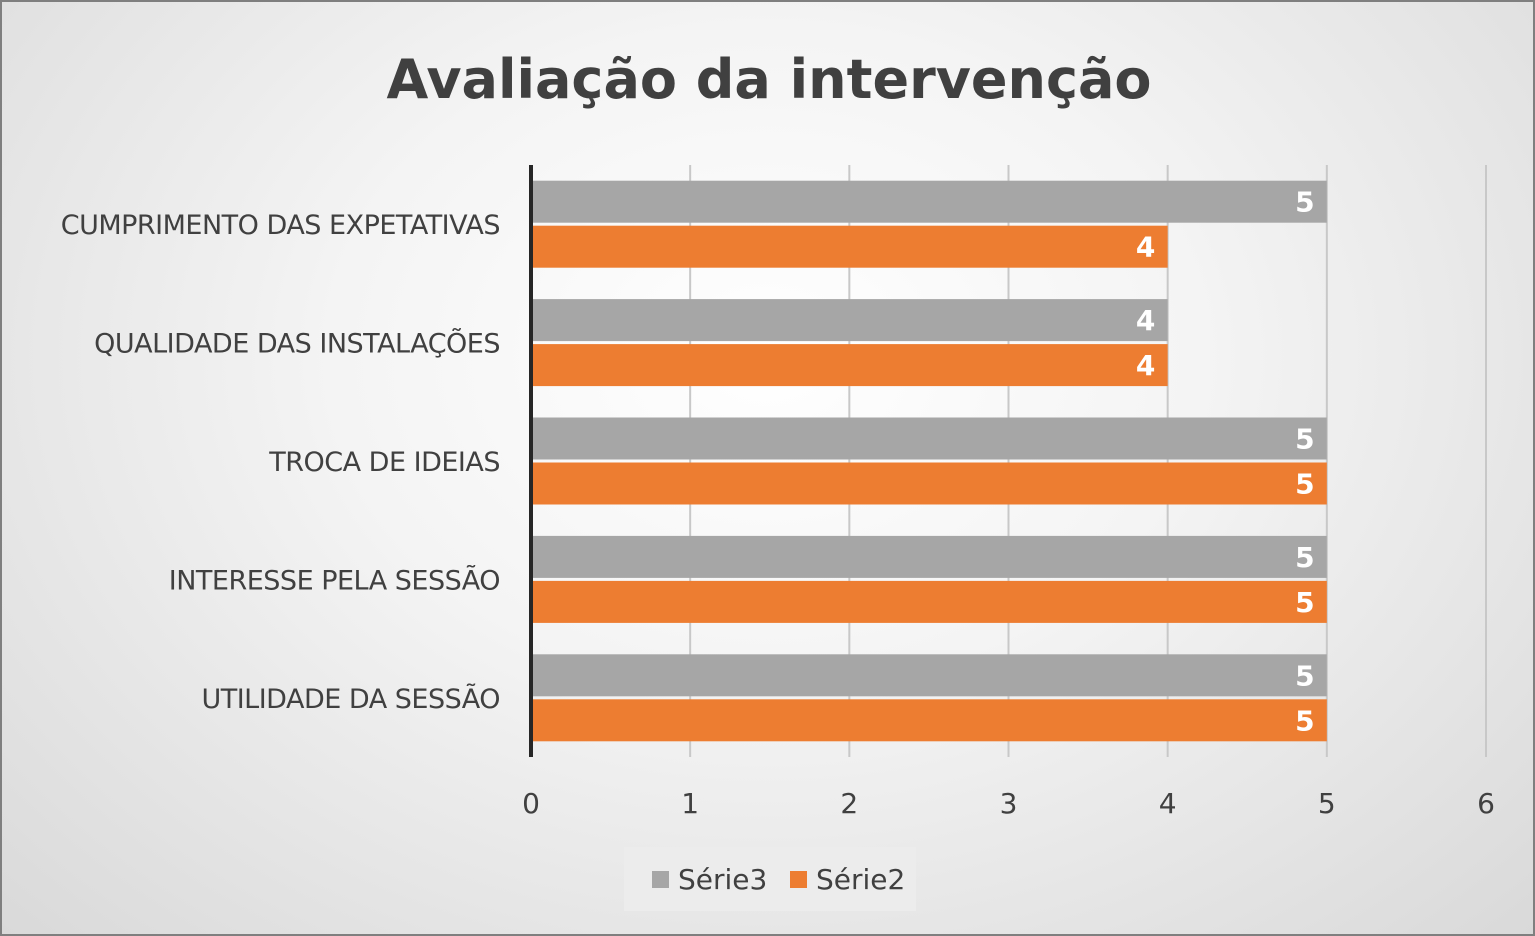 The width and height of the screenshot is (1535, 936). Describe the element at coordinates (1327, 803) in the screenshot. I see `tick-label: 5` at that location.